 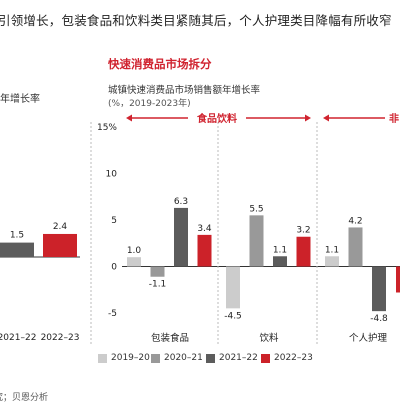 I want to click on legend-item: 2022–23, so click(x=287, y=358).